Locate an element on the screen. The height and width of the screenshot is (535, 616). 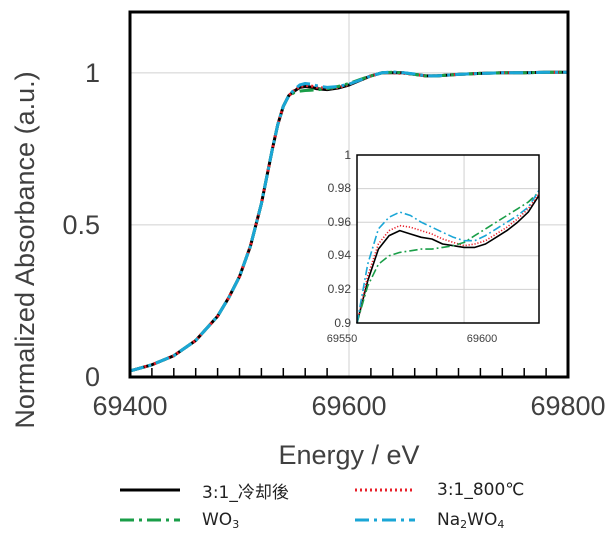
legend-label-subscript: 3 is located at coordinates (236, 524).